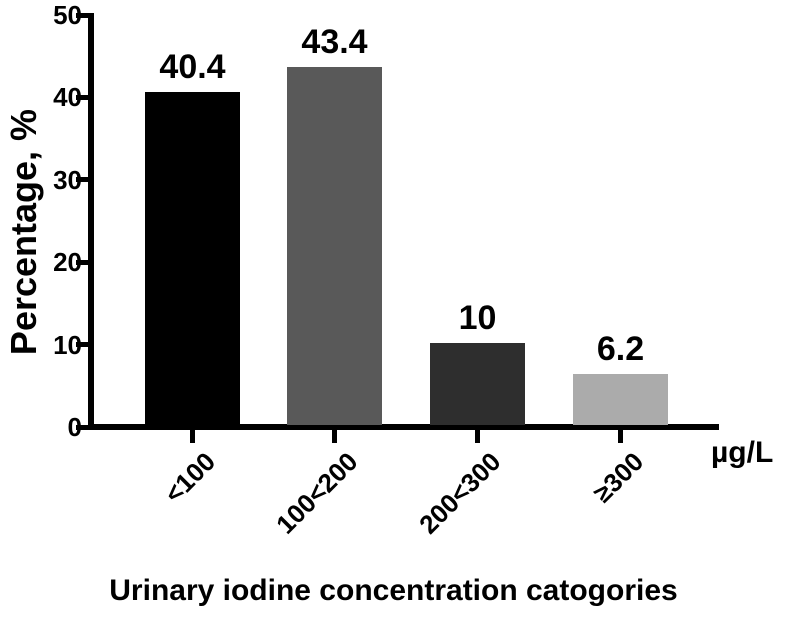 The image size is (787, 618). I want to click on unit-label: µg/L, so click(742, 452).